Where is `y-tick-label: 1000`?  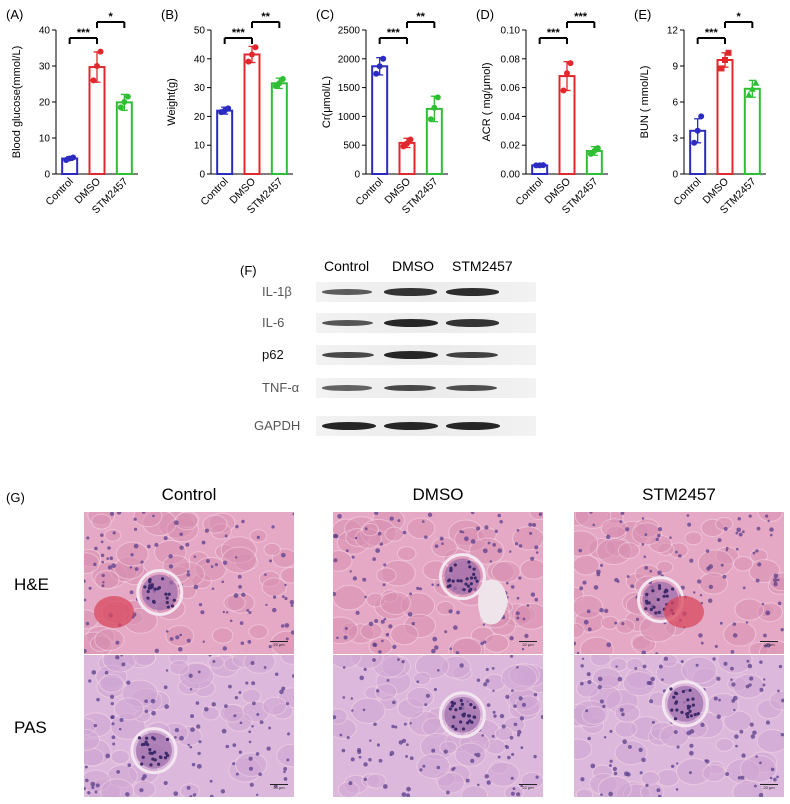 y-tick-label: 1000 is located at coordinates (349, 117).